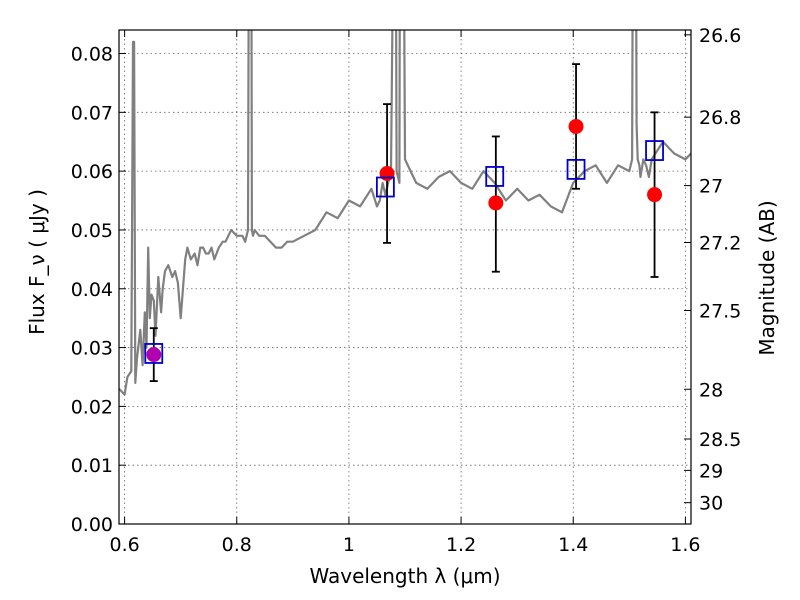 The width and height of the screenshot is (800, 600). What do you see at coordinates (720, 311) in the screenshot?
I see `right-tick-label: 27.5` at bounding box center [720, 311].